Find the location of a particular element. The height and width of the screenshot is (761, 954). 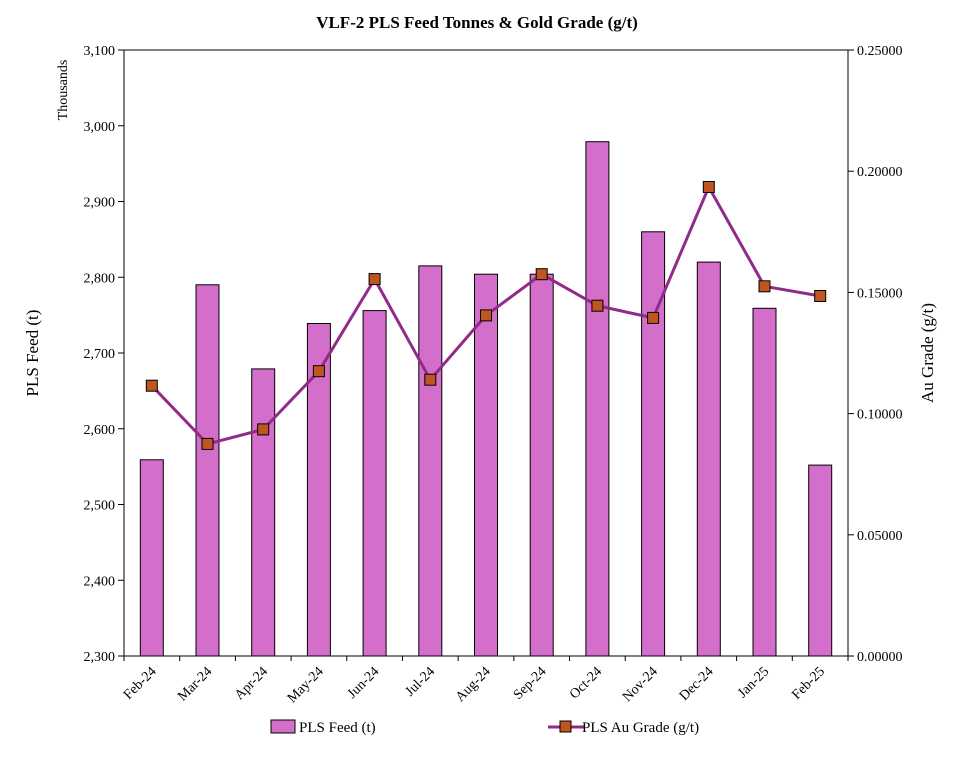

x-tick-label: Jun-24 is located at coordinates (364, 683).